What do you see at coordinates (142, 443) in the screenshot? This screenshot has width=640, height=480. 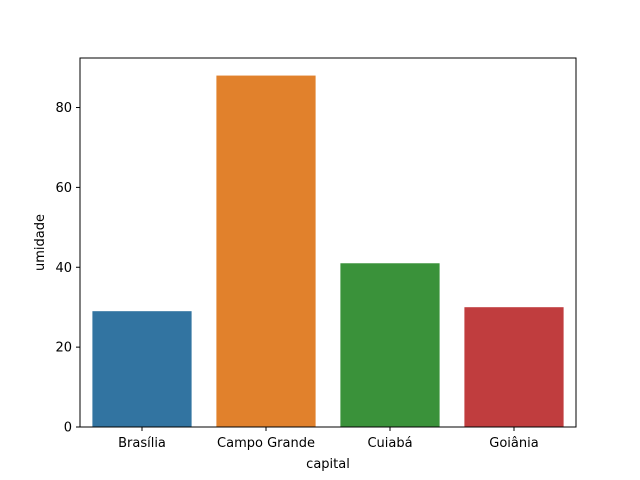 I see `x-tick-label: Brasília` at bounding box center [142, 443].